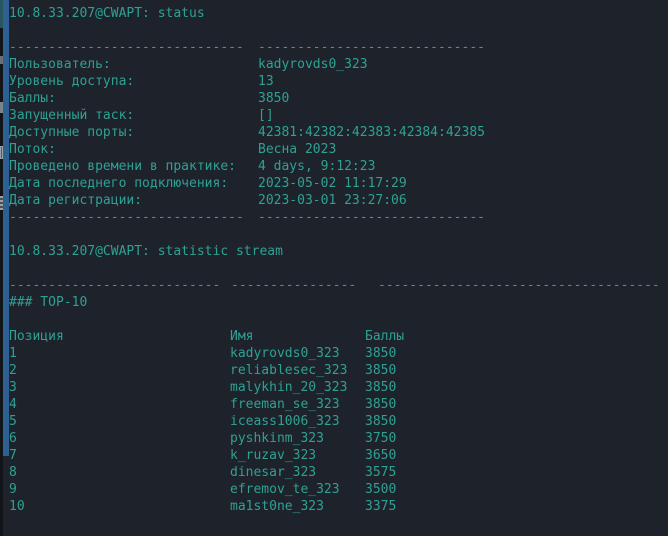  What do you see at coordinates (338, 455) in the screenshot?
I see `table-row: 7 k_ruzav_323 3650` at bounding box center [338, 455].